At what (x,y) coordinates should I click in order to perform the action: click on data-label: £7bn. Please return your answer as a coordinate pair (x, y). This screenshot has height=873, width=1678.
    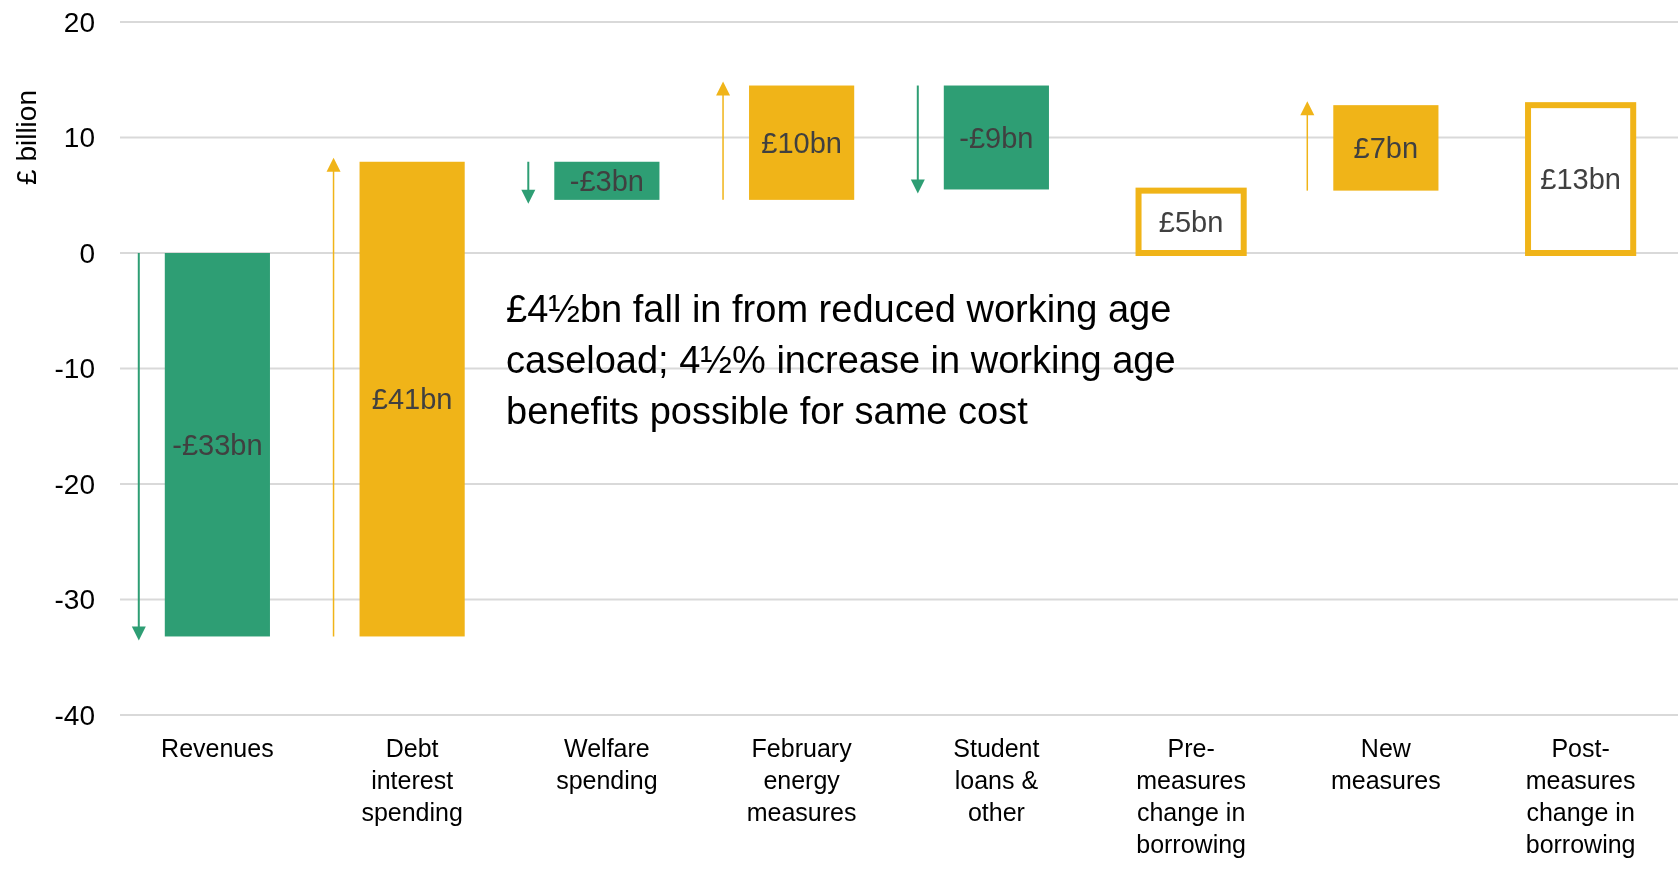
    Looking at the image, I should click on (1386, 148).